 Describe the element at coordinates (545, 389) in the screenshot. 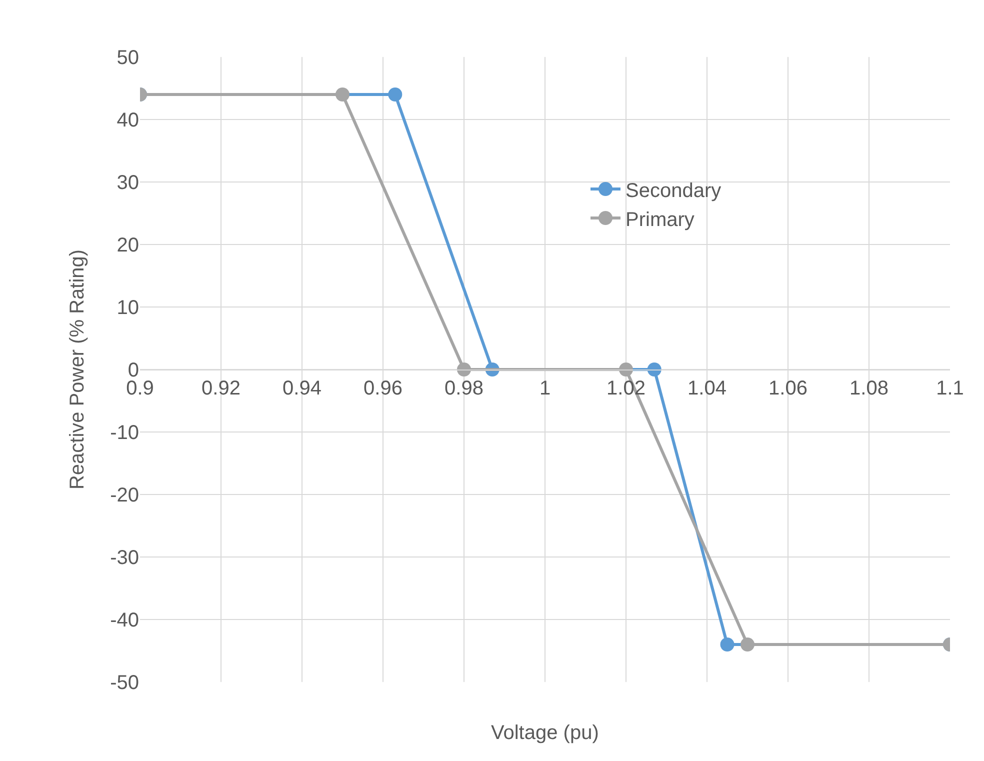

I see `x-tick-label: 1` at that location.